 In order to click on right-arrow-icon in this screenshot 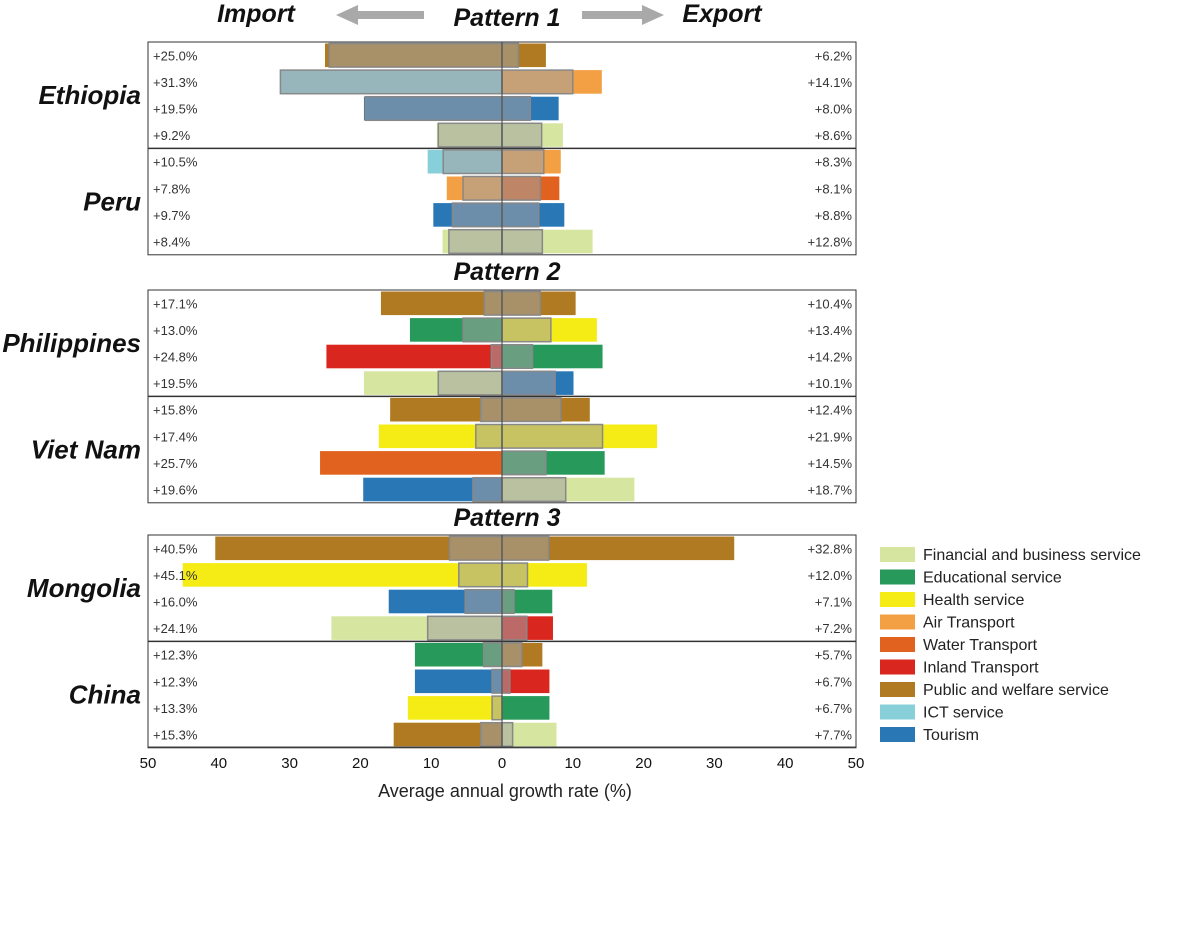, I will do `click(623, 15)`.